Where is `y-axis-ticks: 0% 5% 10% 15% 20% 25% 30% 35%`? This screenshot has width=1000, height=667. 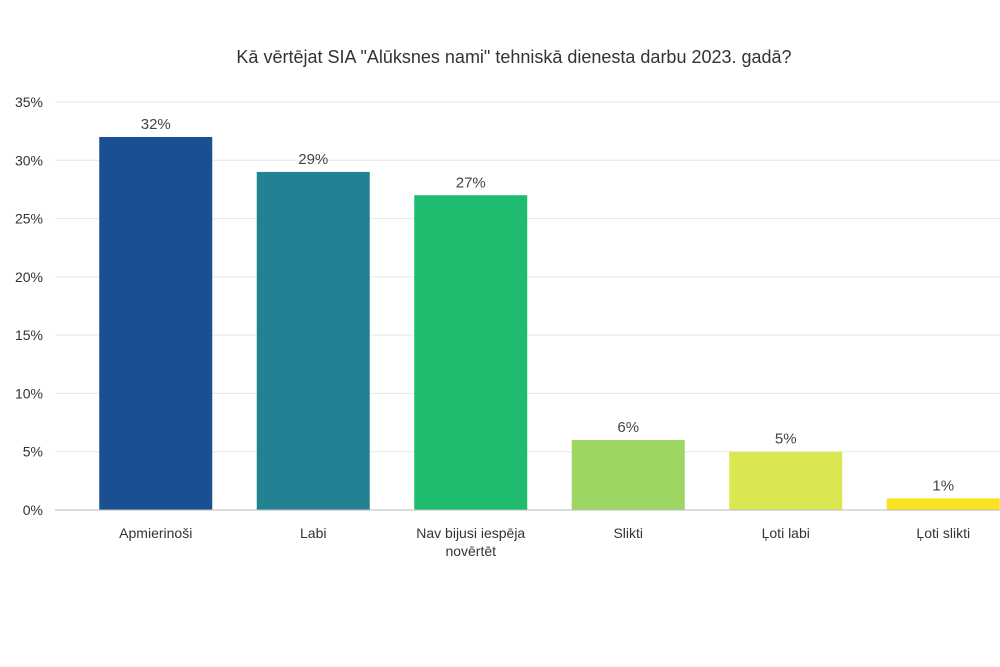
y-axis-ticks: 0% 5% 10% 15% 20% 25% 30% 35% is located at coordinates (29, 306).